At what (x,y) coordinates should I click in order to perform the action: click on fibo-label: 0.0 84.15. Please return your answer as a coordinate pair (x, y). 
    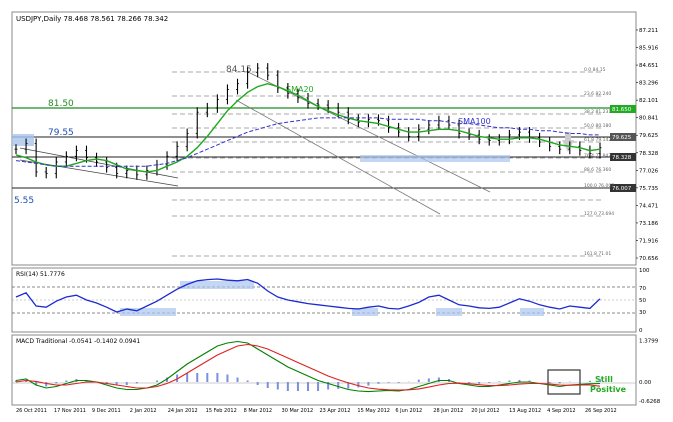
    Looking at the image, I should click on (595, 70).